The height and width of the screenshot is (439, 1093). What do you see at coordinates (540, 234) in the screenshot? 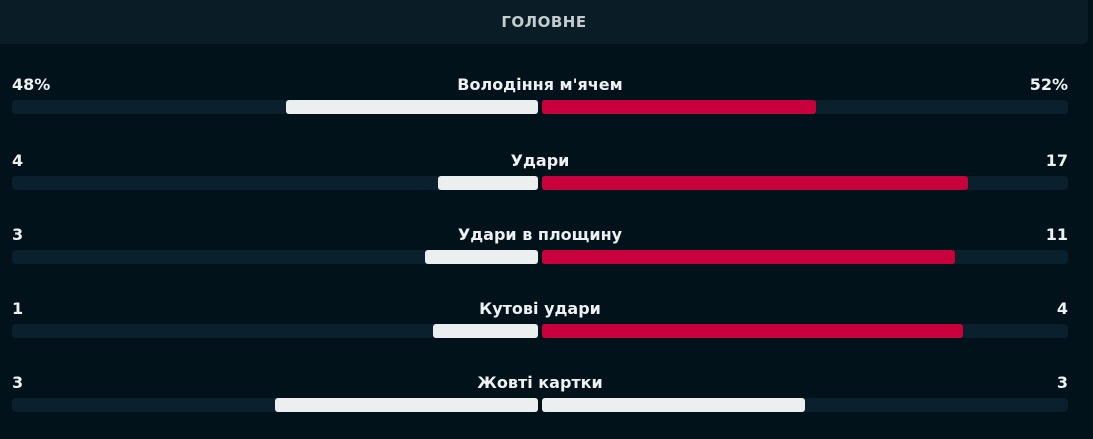
I see `stat-name: Удари в площину` at bounding box center [540, 234].